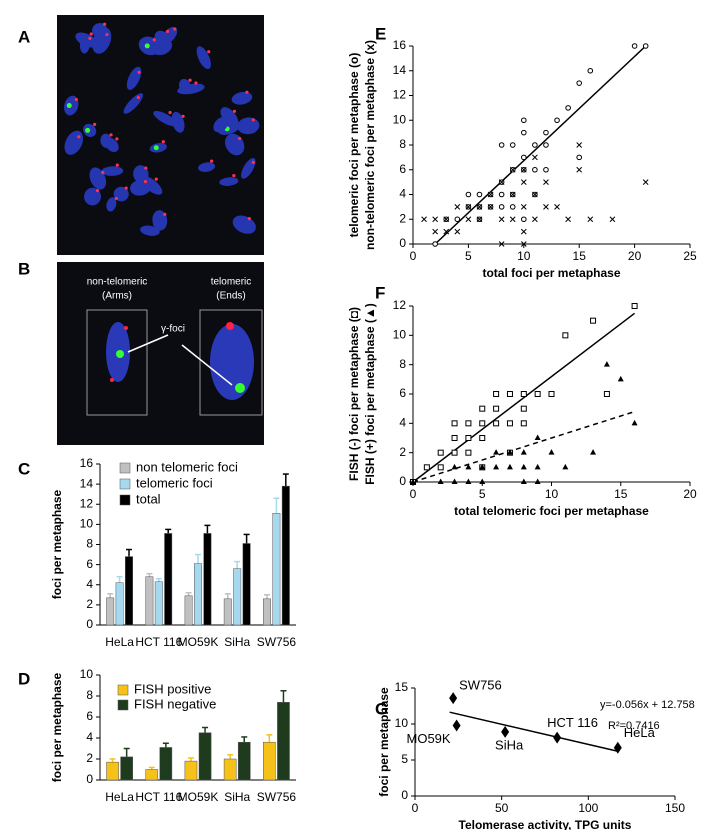 The width and height of the screenshot is (722, 830). What do you see at coordinates (277, 642) in the screenshot?
I see `x-tick-label: SW756` at bounding box center [277, 642].